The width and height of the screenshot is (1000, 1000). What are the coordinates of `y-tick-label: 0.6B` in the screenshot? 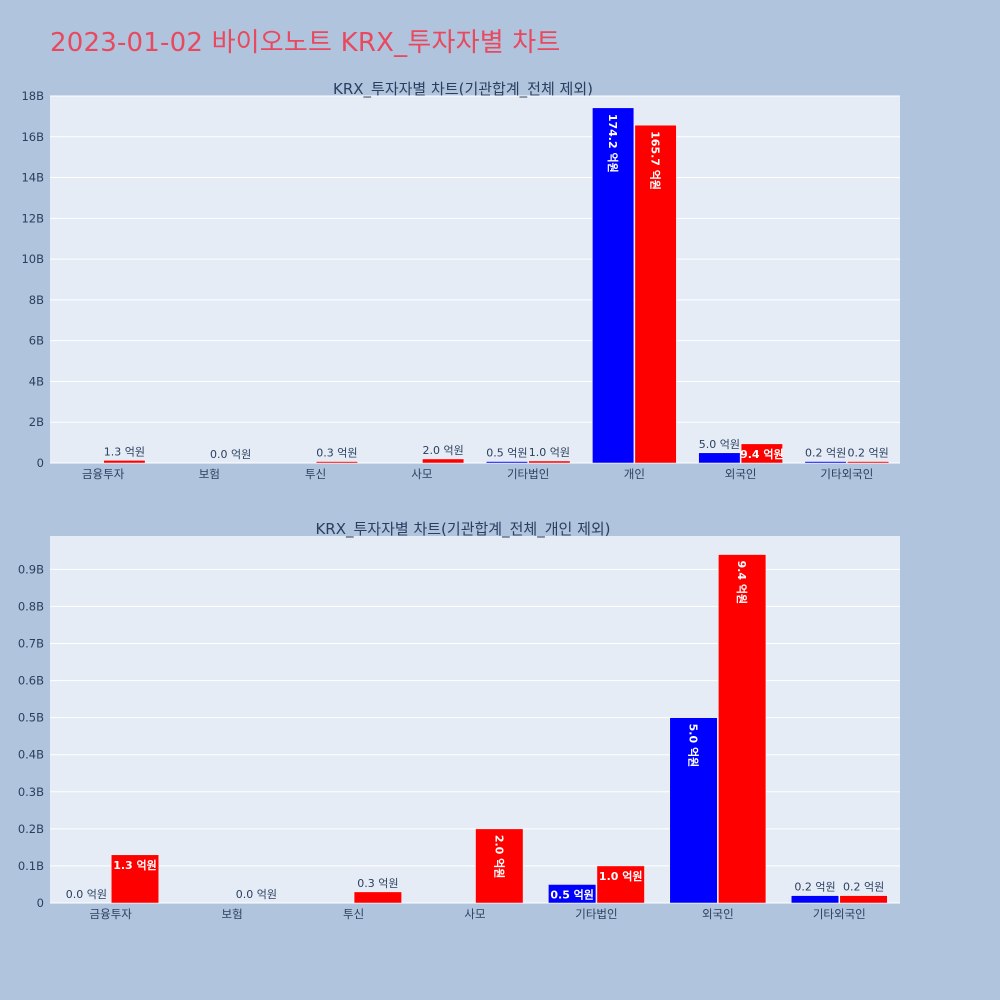 It's located at (31, 681).